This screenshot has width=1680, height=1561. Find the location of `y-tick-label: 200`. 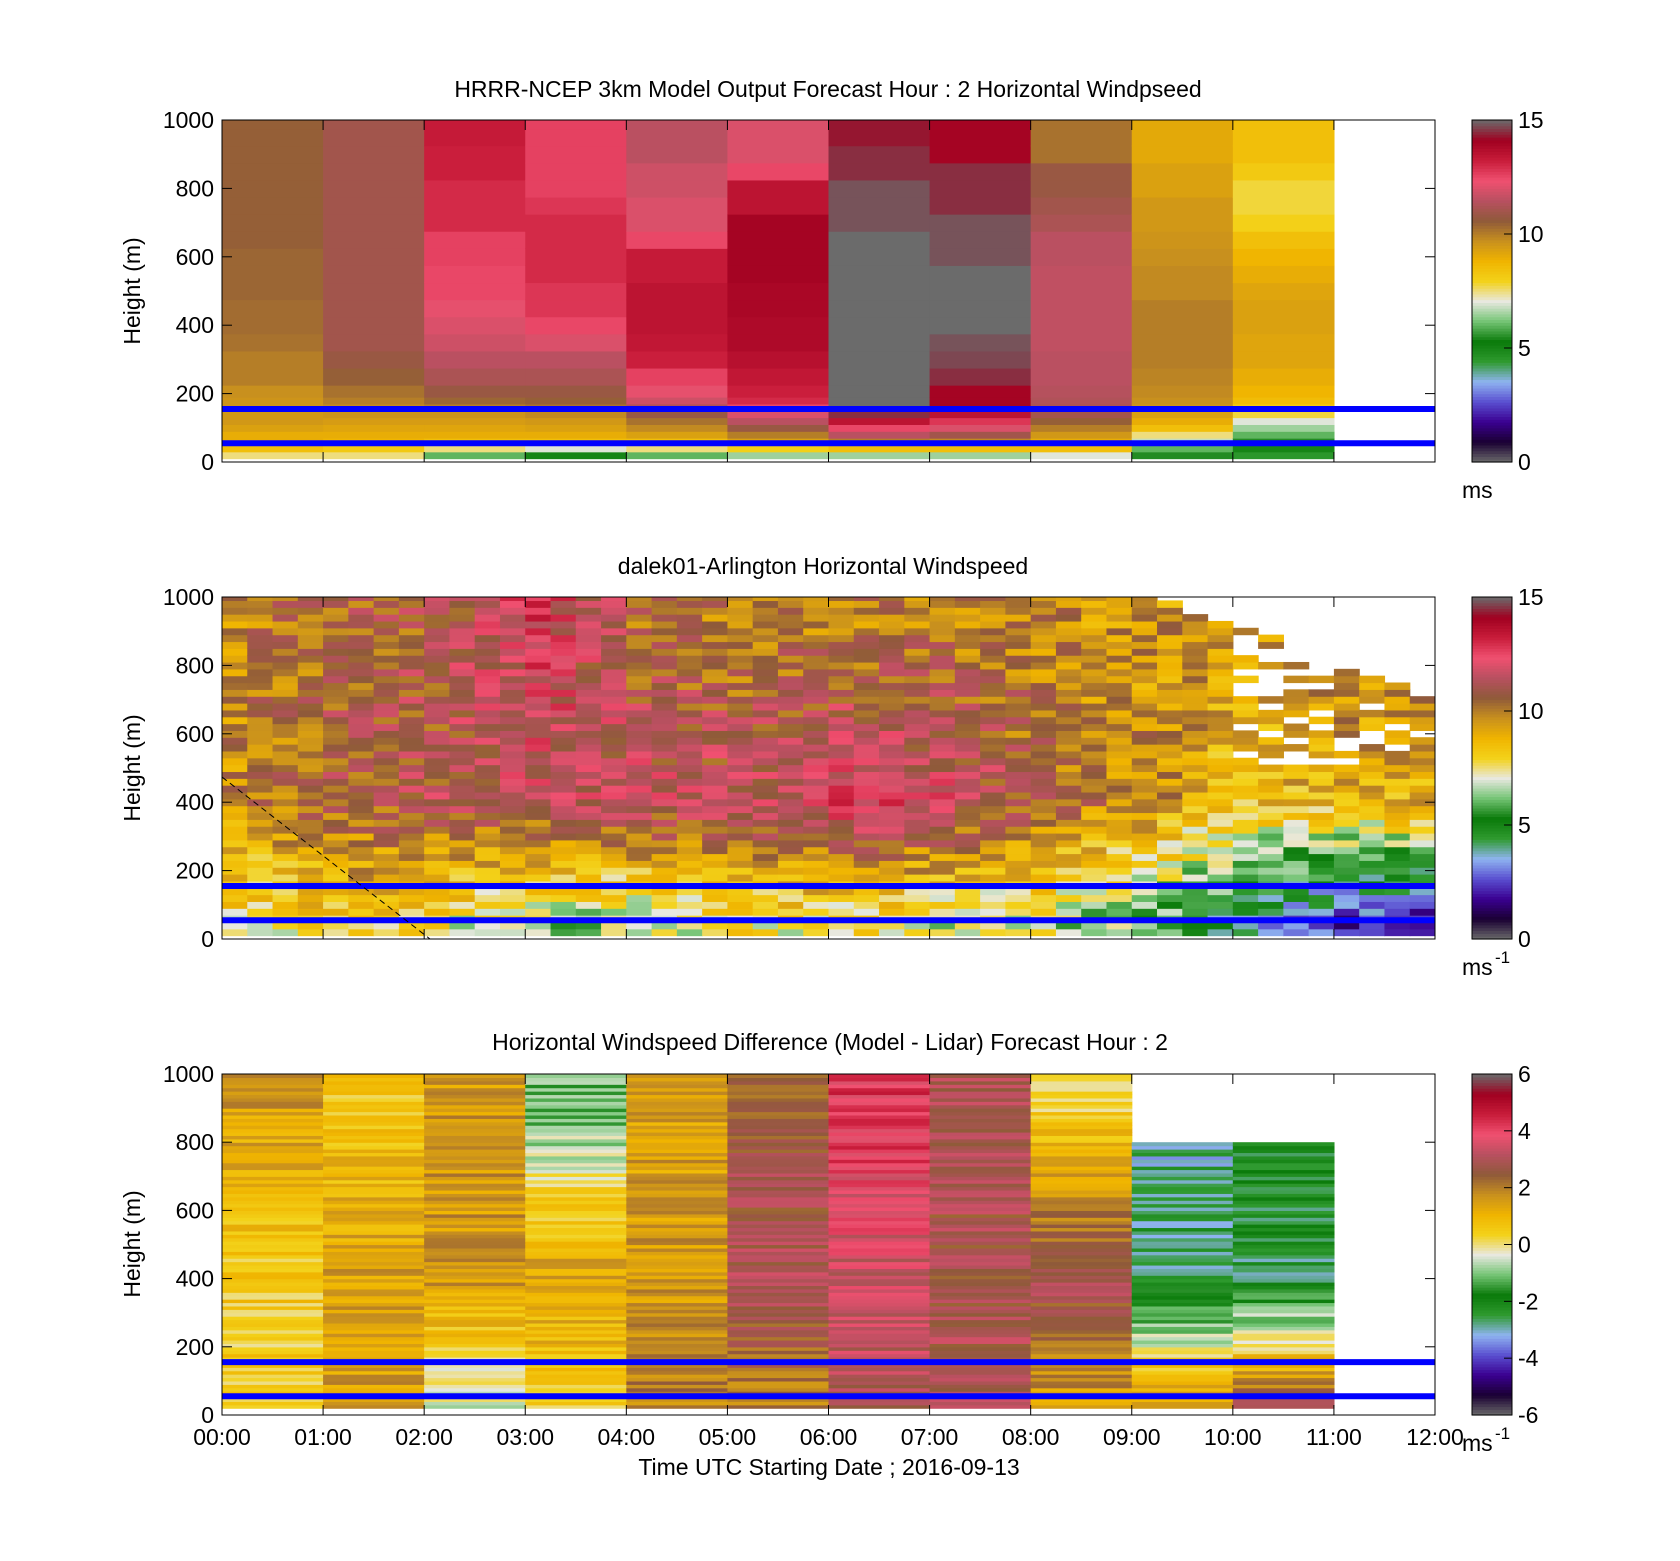

y-tick-label: 200 is located at coordinates (195, 871).